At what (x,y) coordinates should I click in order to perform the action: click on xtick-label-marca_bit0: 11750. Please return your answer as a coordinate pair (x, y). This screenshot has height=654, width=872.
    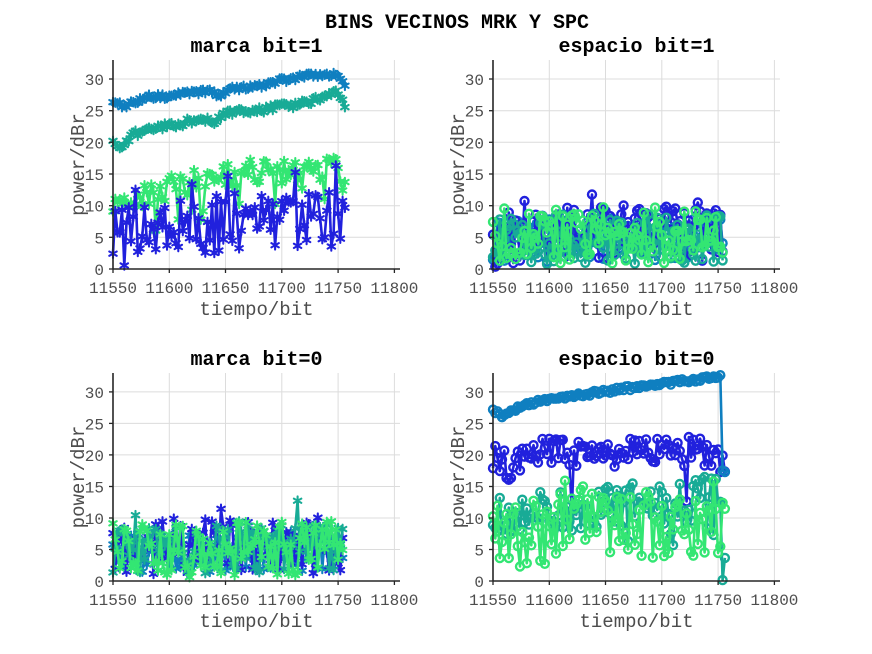
    Looking at the image, I should click on (338, 601).